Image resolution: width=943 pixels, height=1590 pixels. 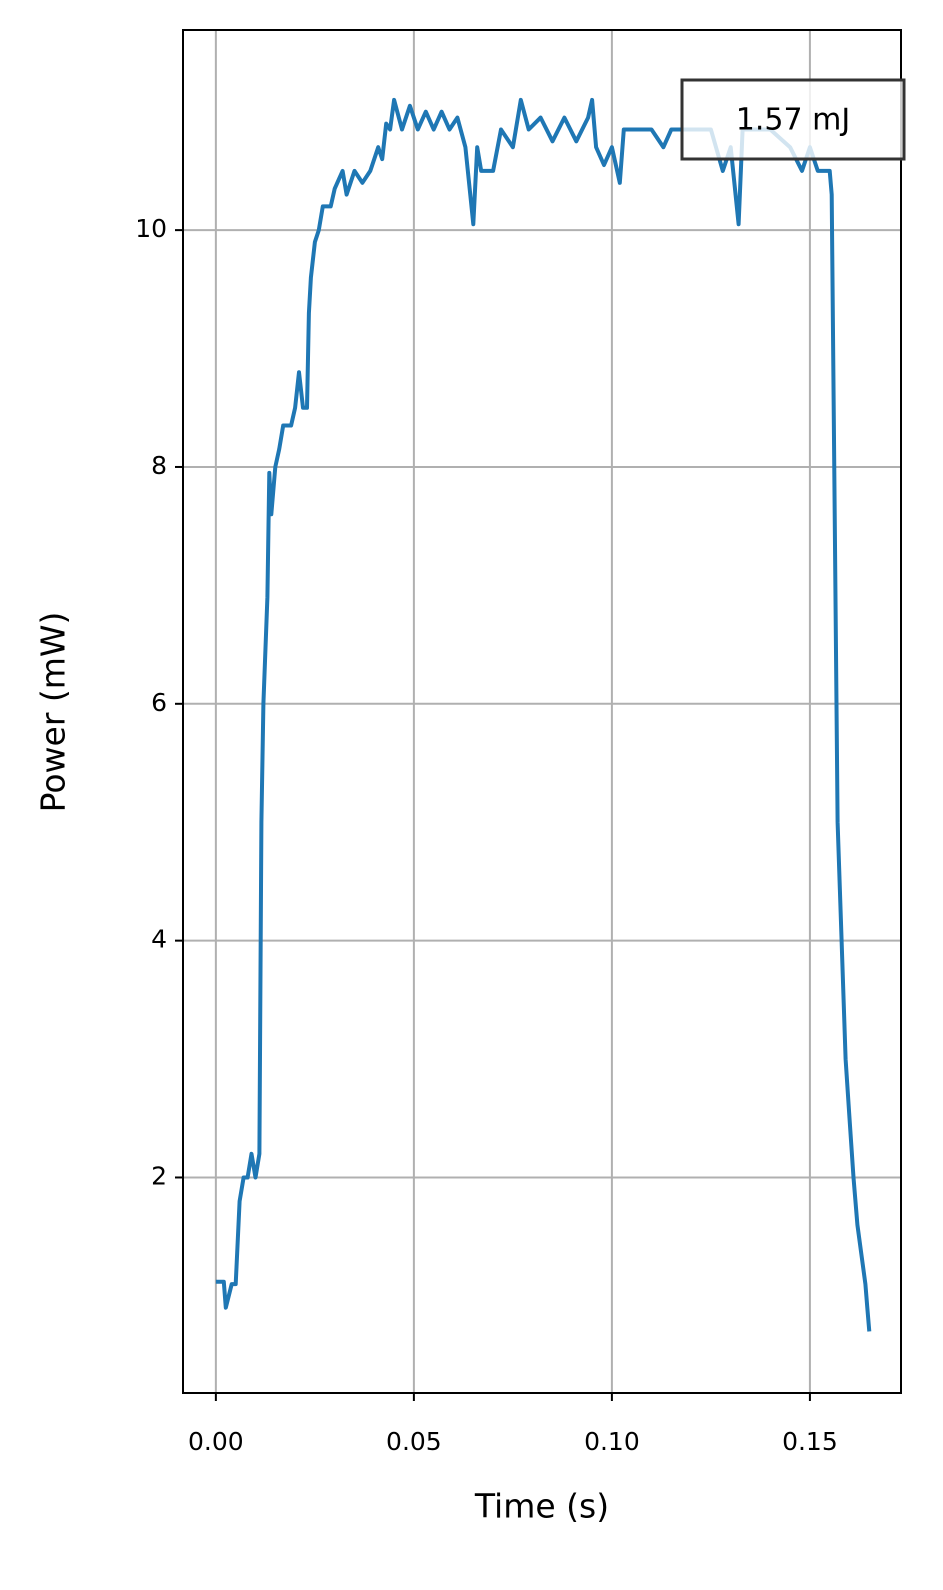 I want to click on x-tick-label: 0.00, so click(x=216, y=1441).